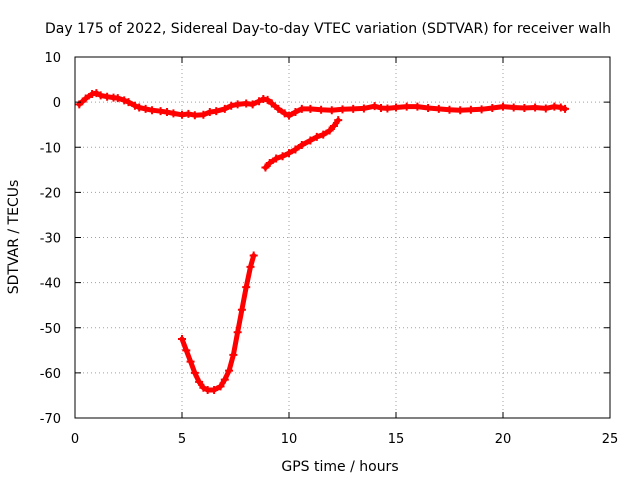 The height and width of the screenshot is (480, 640). What do you see at coordinates (339, 467) in the screenshot?
I see `x-axis-label: GPS time / hours` at bounding box center [339, 467].